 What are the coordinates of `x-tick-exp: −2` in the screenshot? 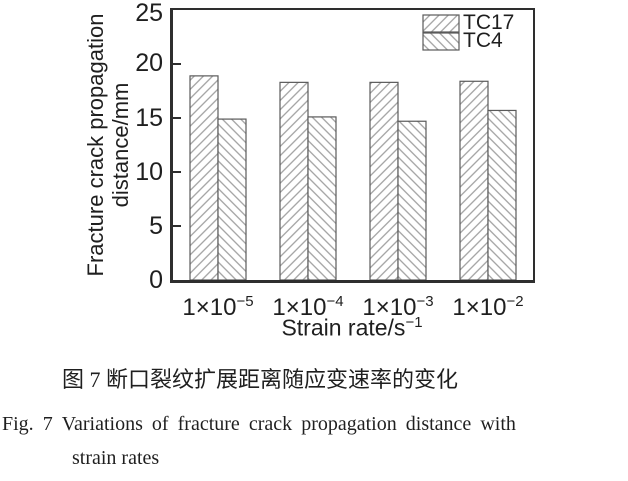 It's located at (515, 301).